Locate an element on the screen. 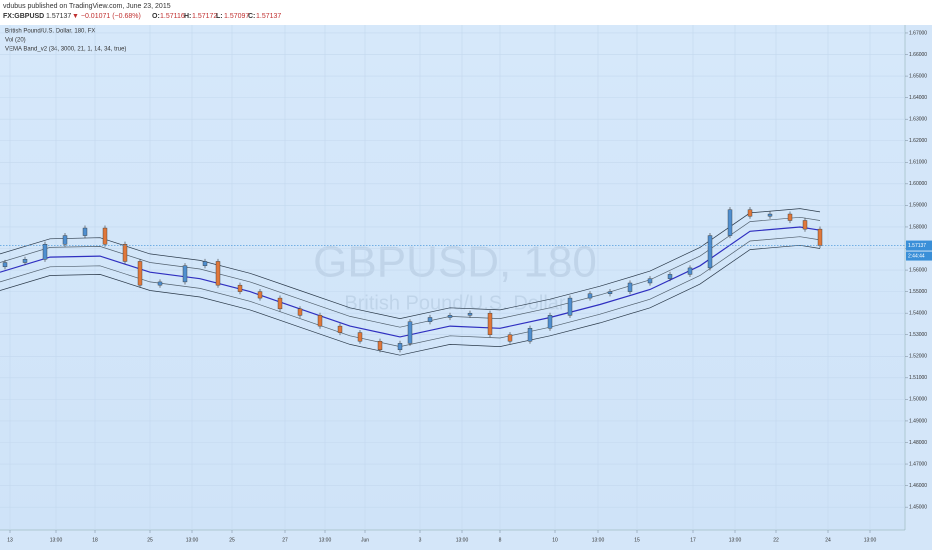 This screenshot has width=932, height=550. ohlc-item: 1.57137 is located at coordinates (268, 16).